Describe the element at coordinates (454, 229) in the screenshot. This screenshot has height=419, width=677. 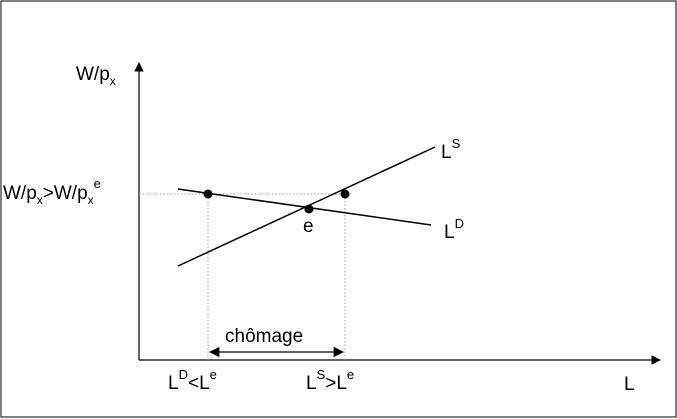
I see `demand-curve-label: LD` at that location.